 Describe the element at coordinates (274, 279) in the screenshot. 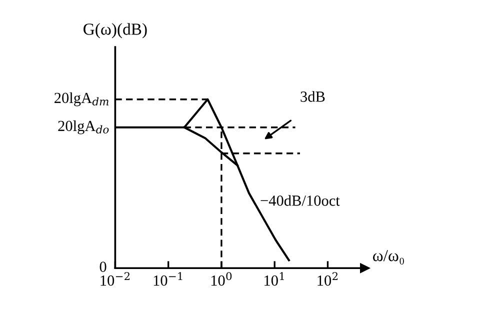

I see `x-tick-label: 10$^{1}$` at that location.